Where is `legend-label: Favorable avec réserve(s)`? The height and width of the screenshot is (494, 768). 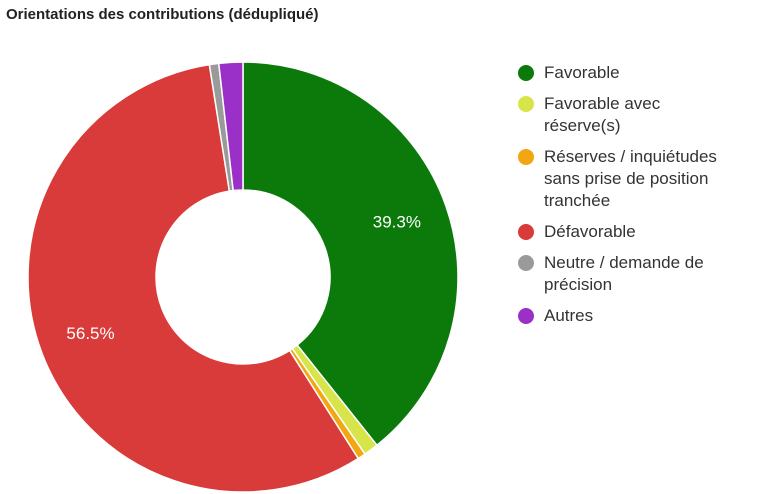 legend-label: Favorable avec réserve(s) is located at coordinates (602, 114).